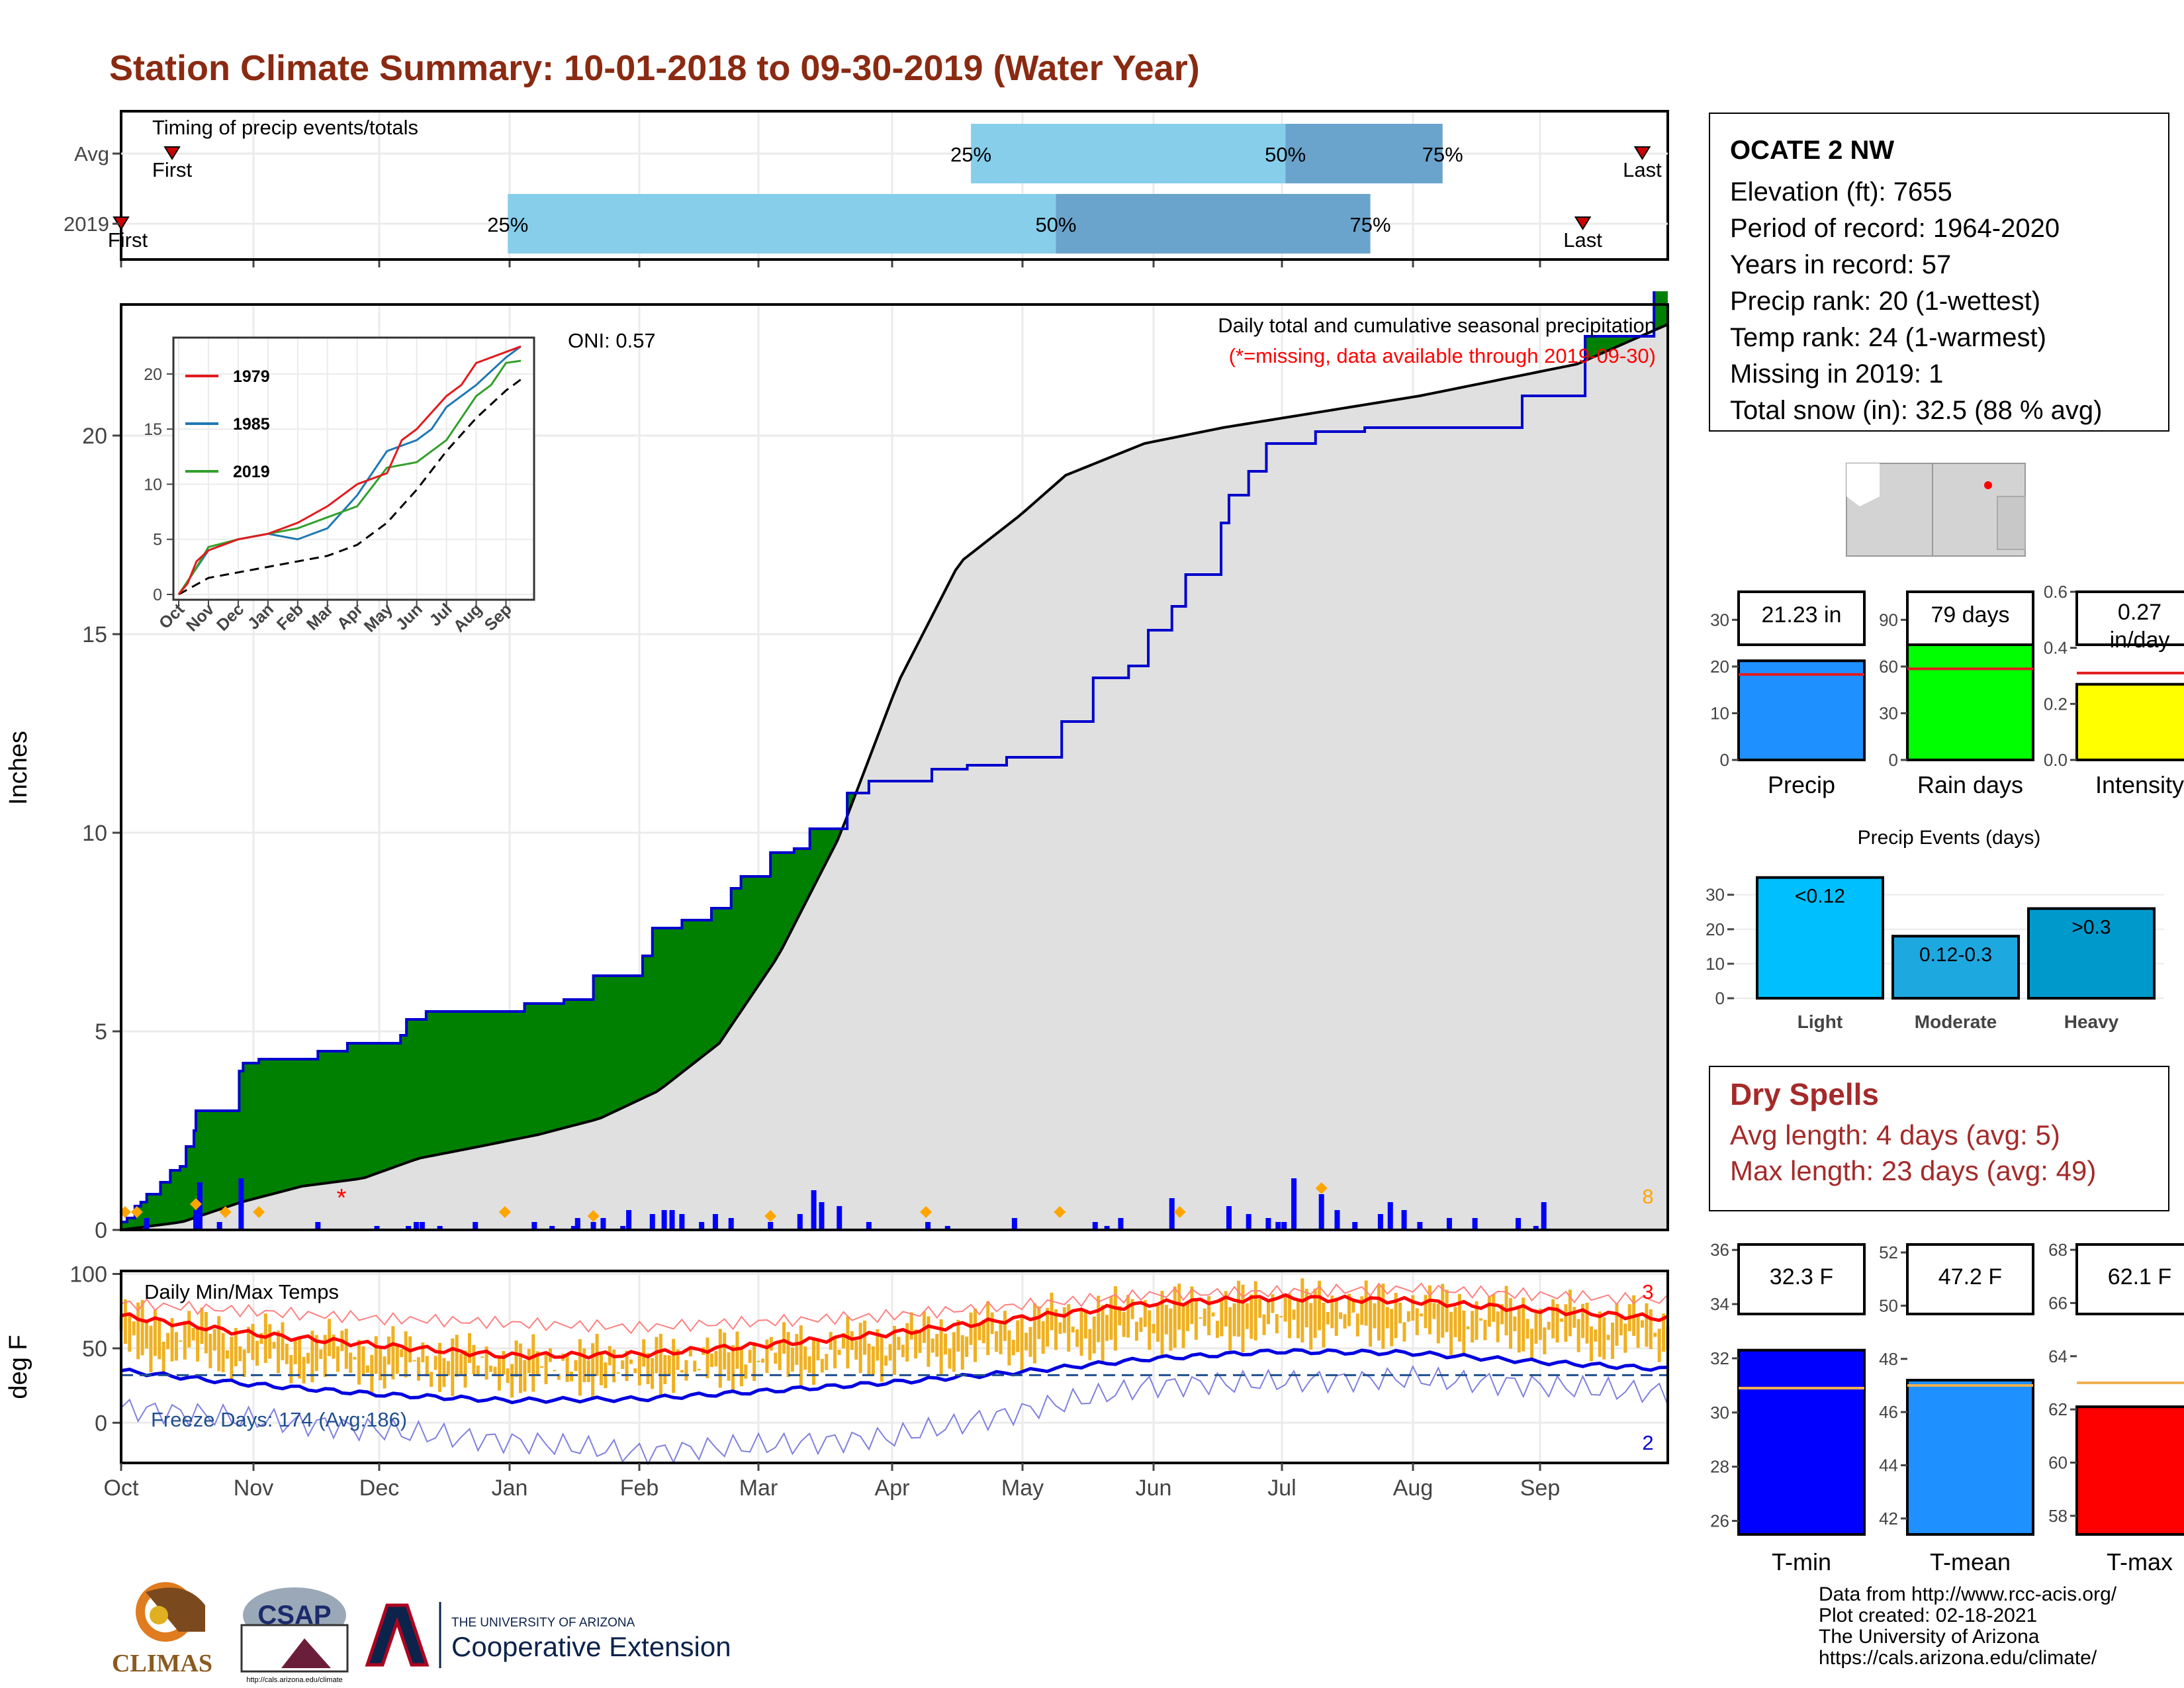  What do you see at coordinates (1720, 620) in the screenshot?
I see `summary-y-tick-label: 30` at bounding box center [1720, 620].